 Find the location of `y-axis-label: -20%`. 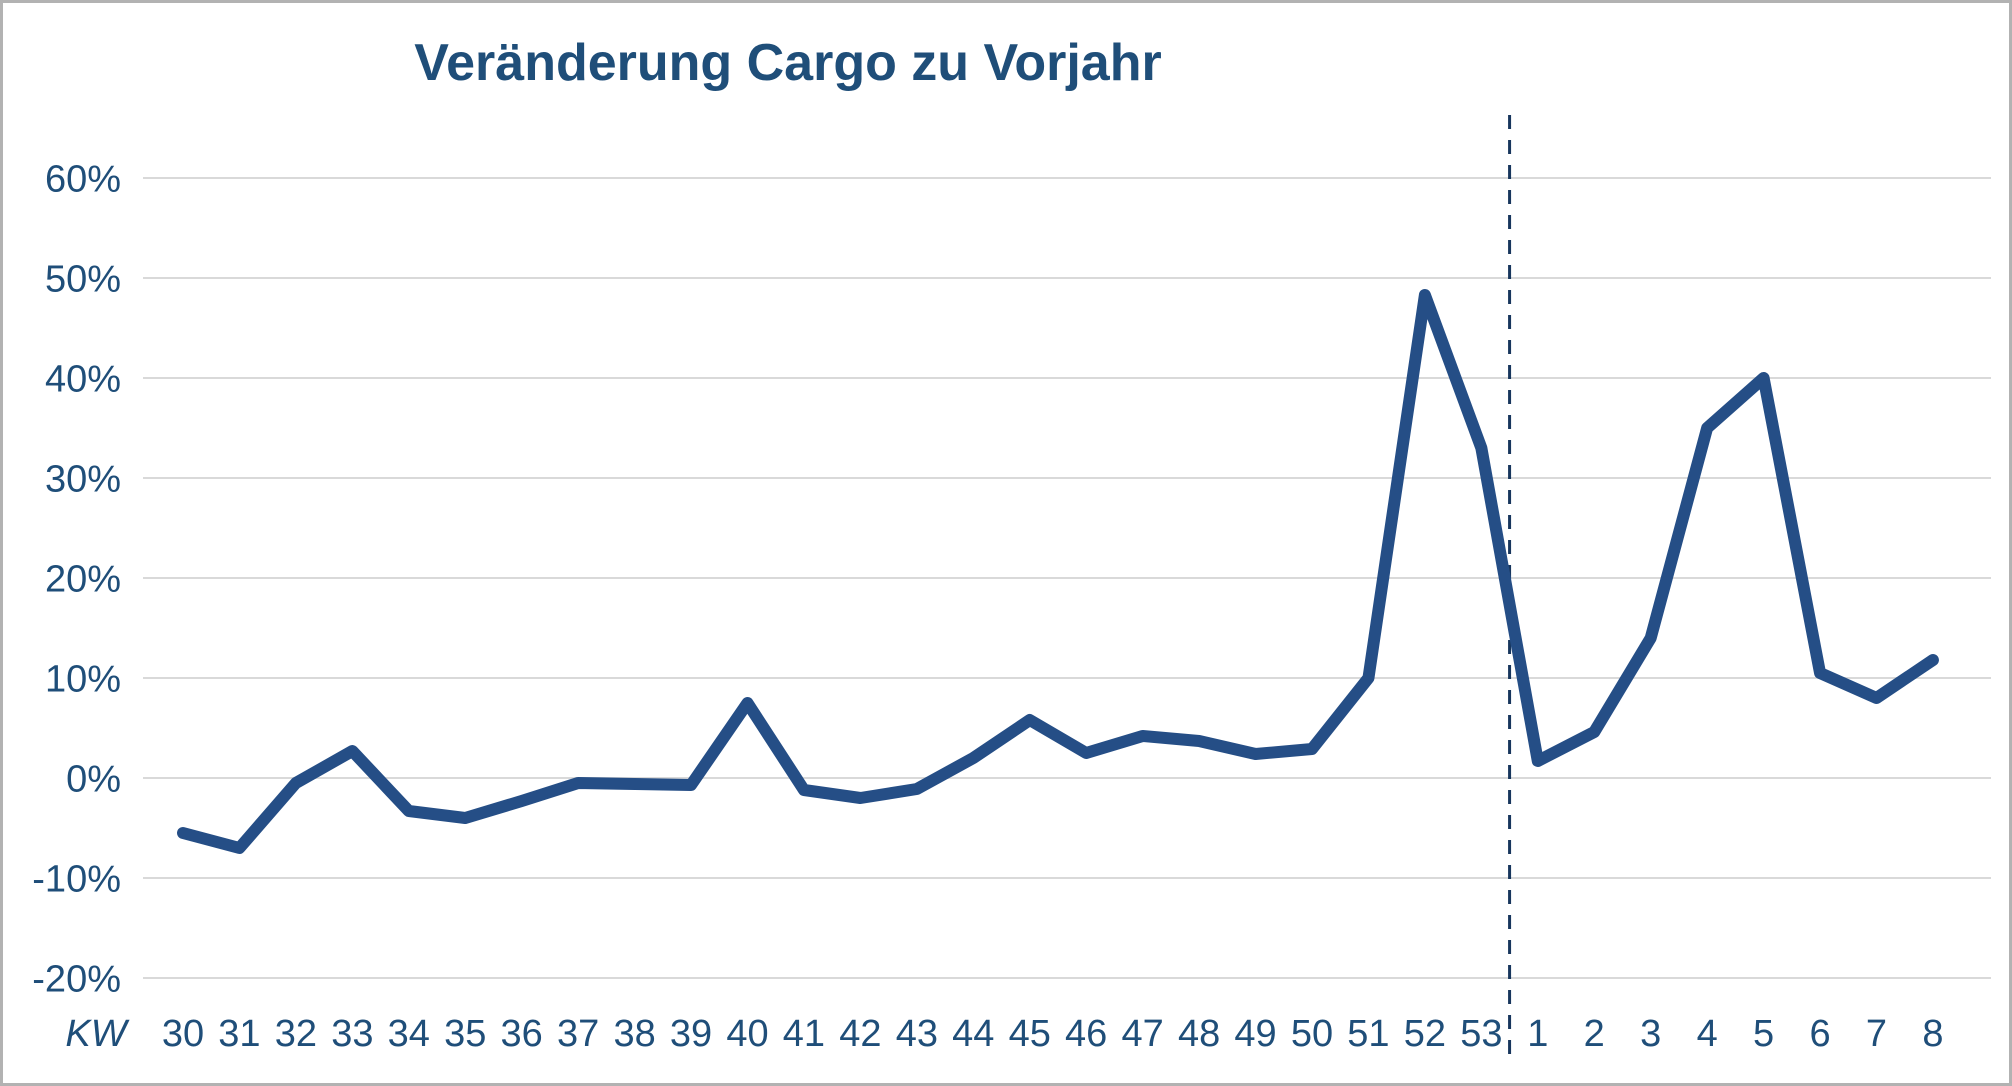

y-axis-label: -20% is located at coordinates (76, 979).